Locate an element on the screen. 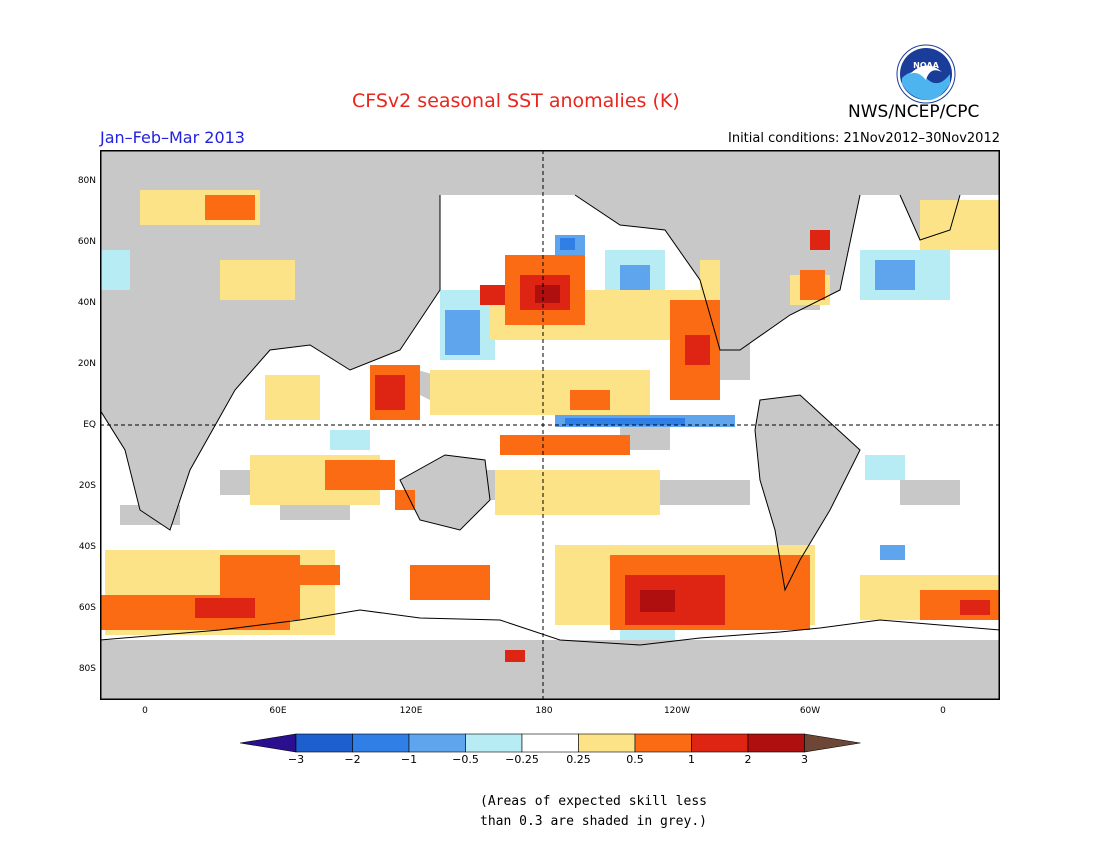 This screenshot has height=850, width=1100. colorbar-label: −0.25 is located at coordinates (522, 759).